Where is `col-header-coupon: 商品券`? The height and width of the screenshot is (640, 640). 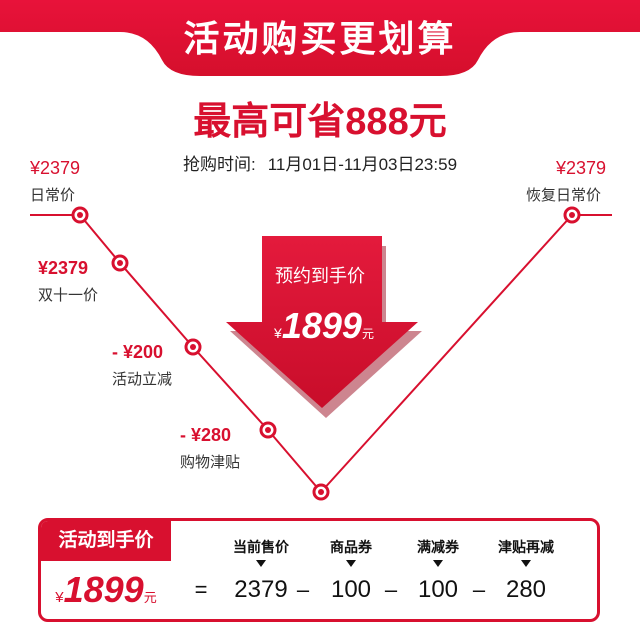 col-header-coupon: 商品券 is located at coordinates (351, 547).